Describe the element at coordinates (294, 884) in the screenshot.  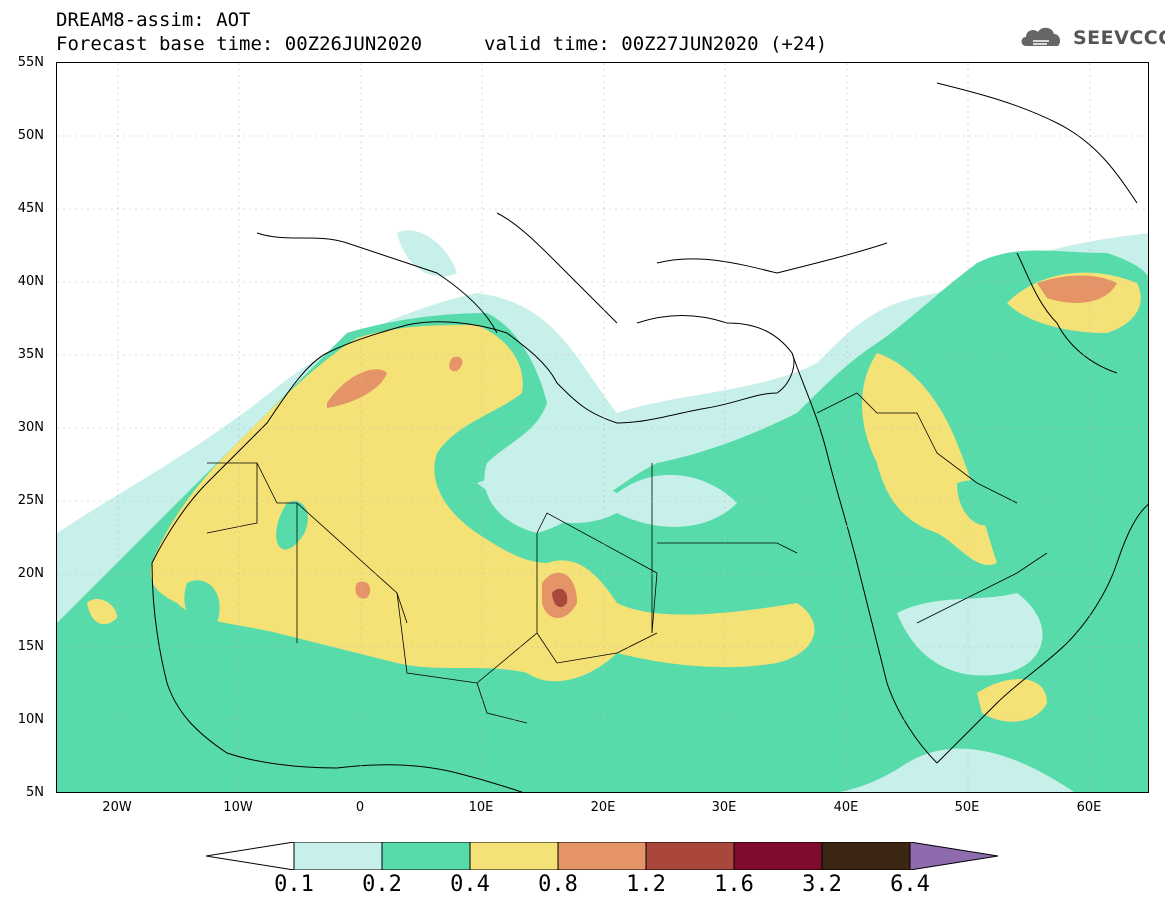
I see `legend-level: 0.1` at that location.